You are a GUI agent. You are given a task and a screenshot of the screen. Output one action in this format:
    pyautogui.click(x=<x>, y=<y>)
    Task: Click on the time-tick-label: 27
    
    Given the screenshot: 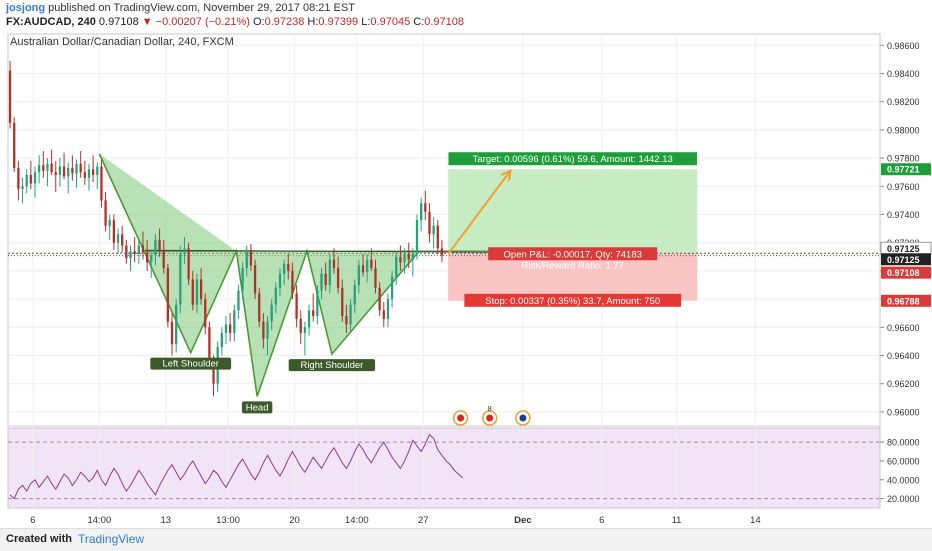 What is the action you would take?
    pyautogui.click(x=423, y=520)
    